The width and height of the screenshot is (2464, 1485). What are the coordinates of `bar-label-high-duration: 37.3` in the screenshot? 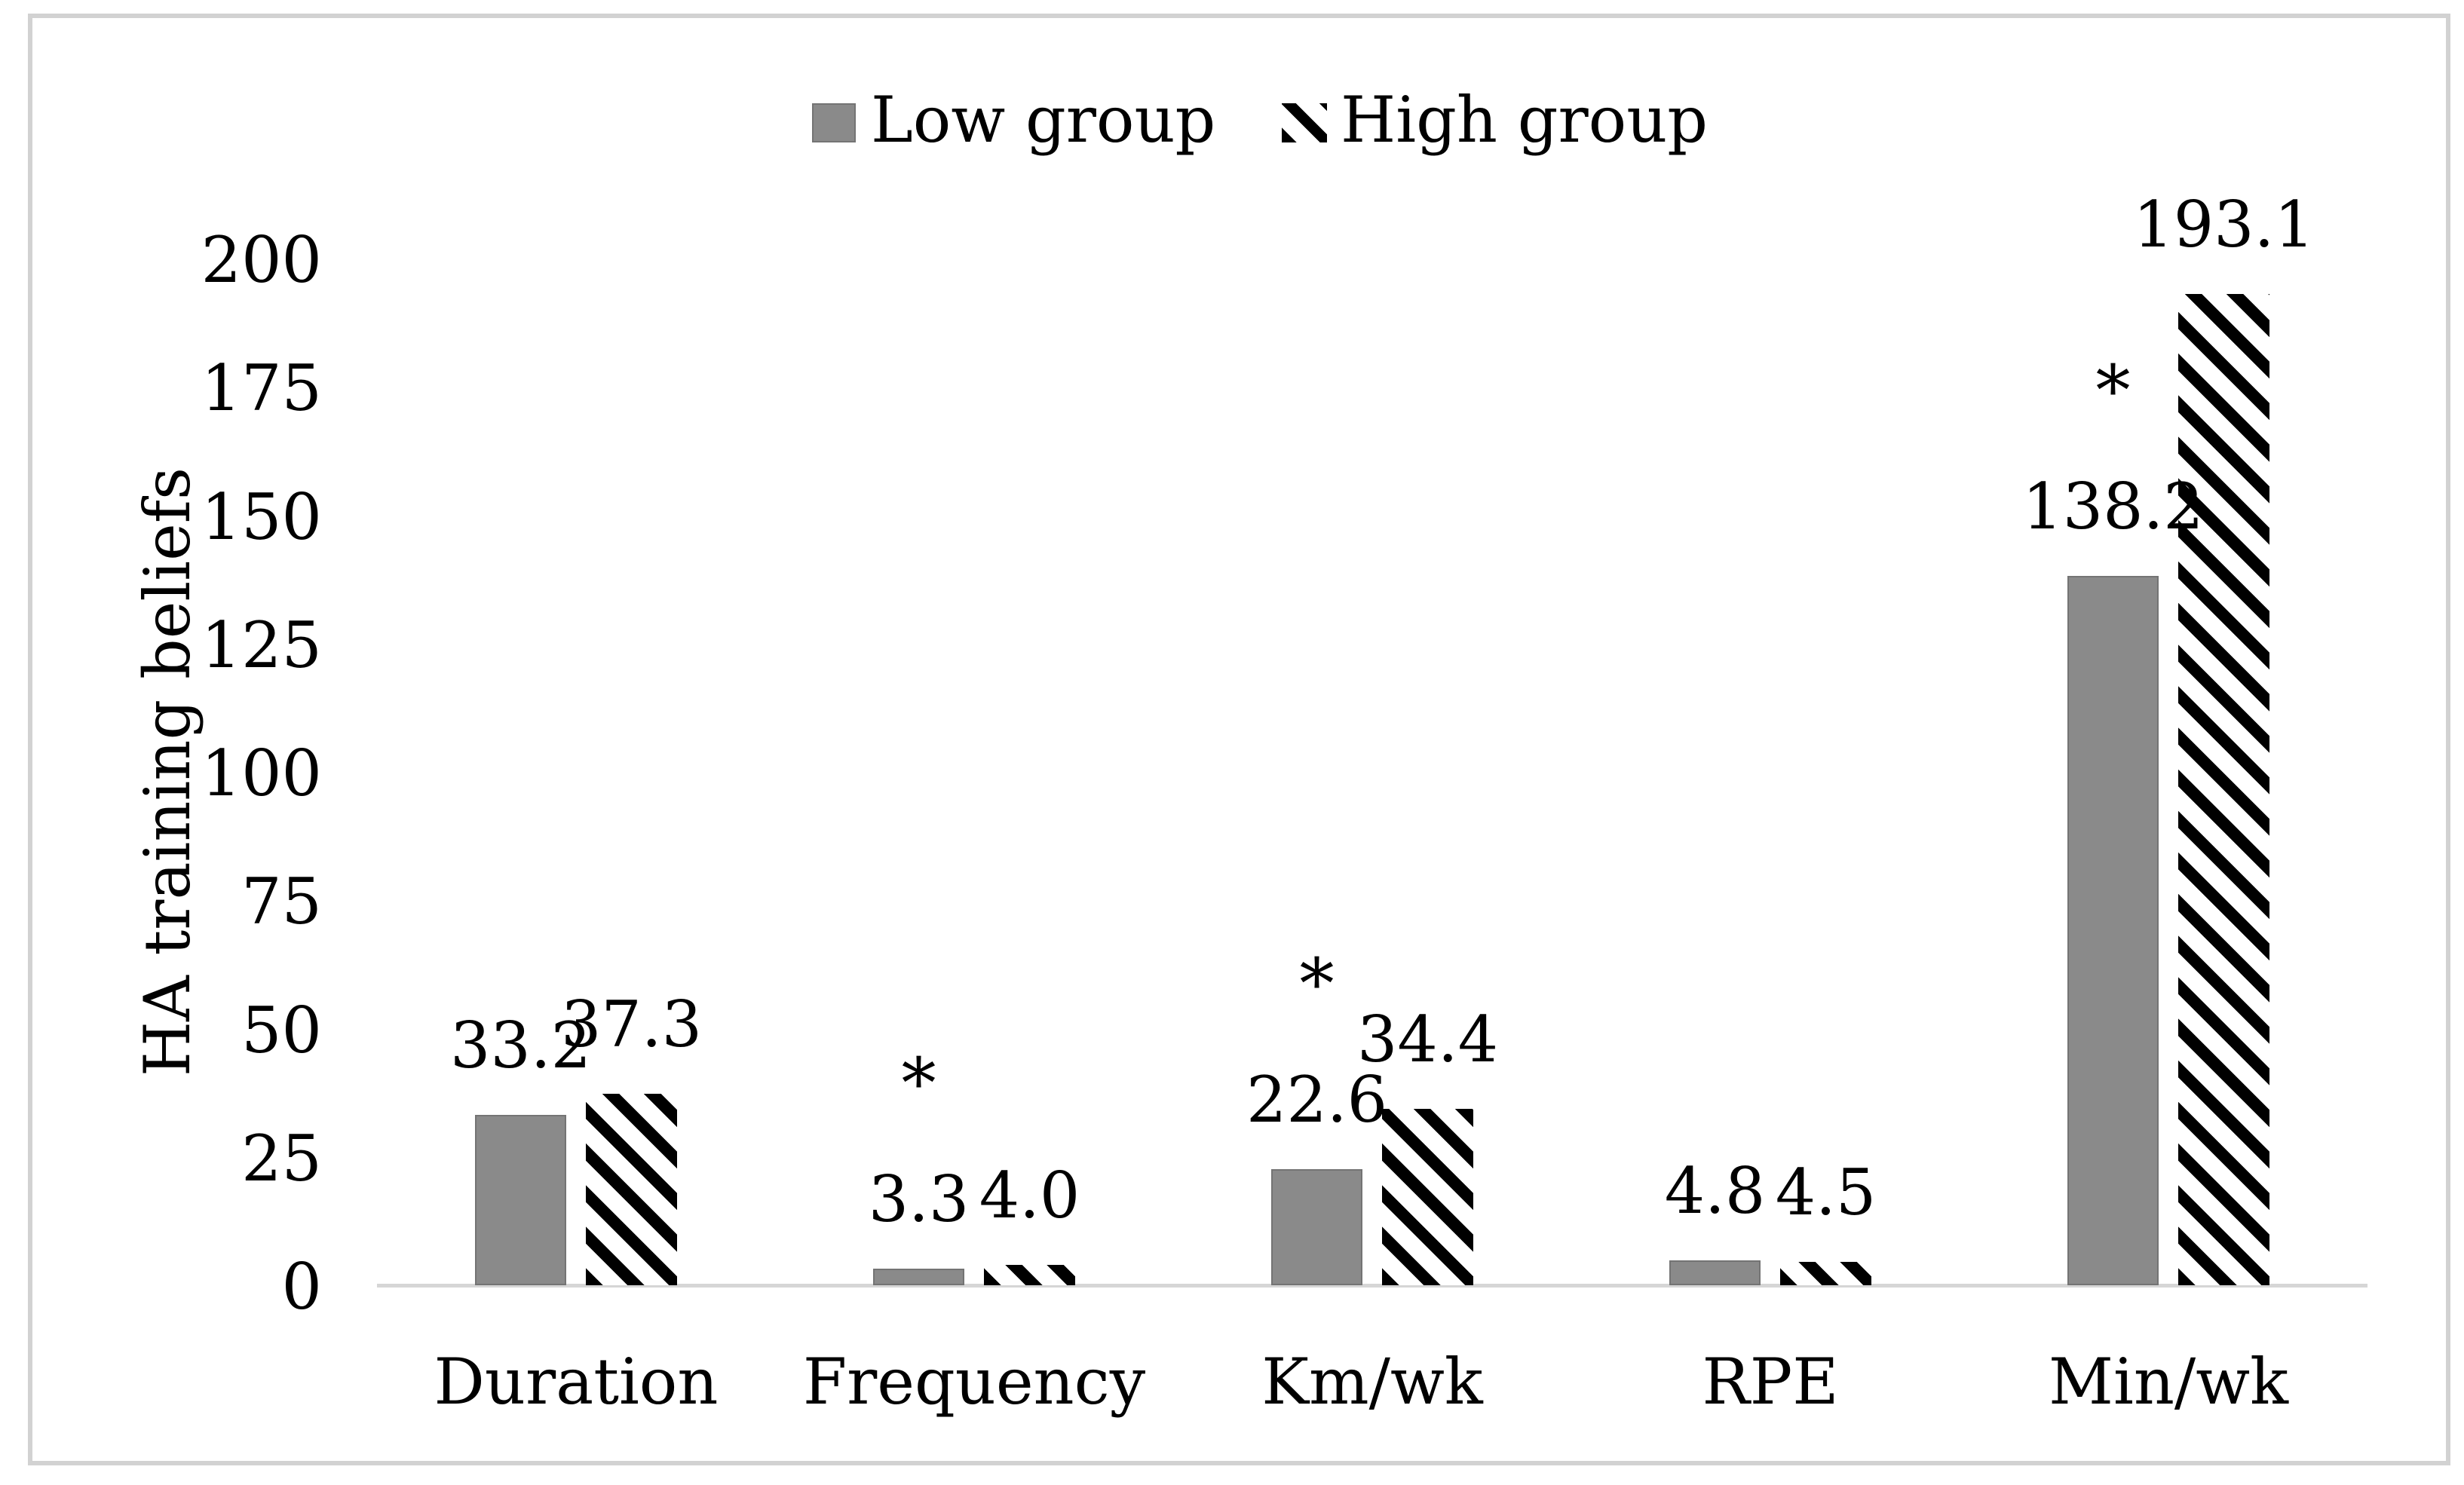 It's located at (631, 1024).